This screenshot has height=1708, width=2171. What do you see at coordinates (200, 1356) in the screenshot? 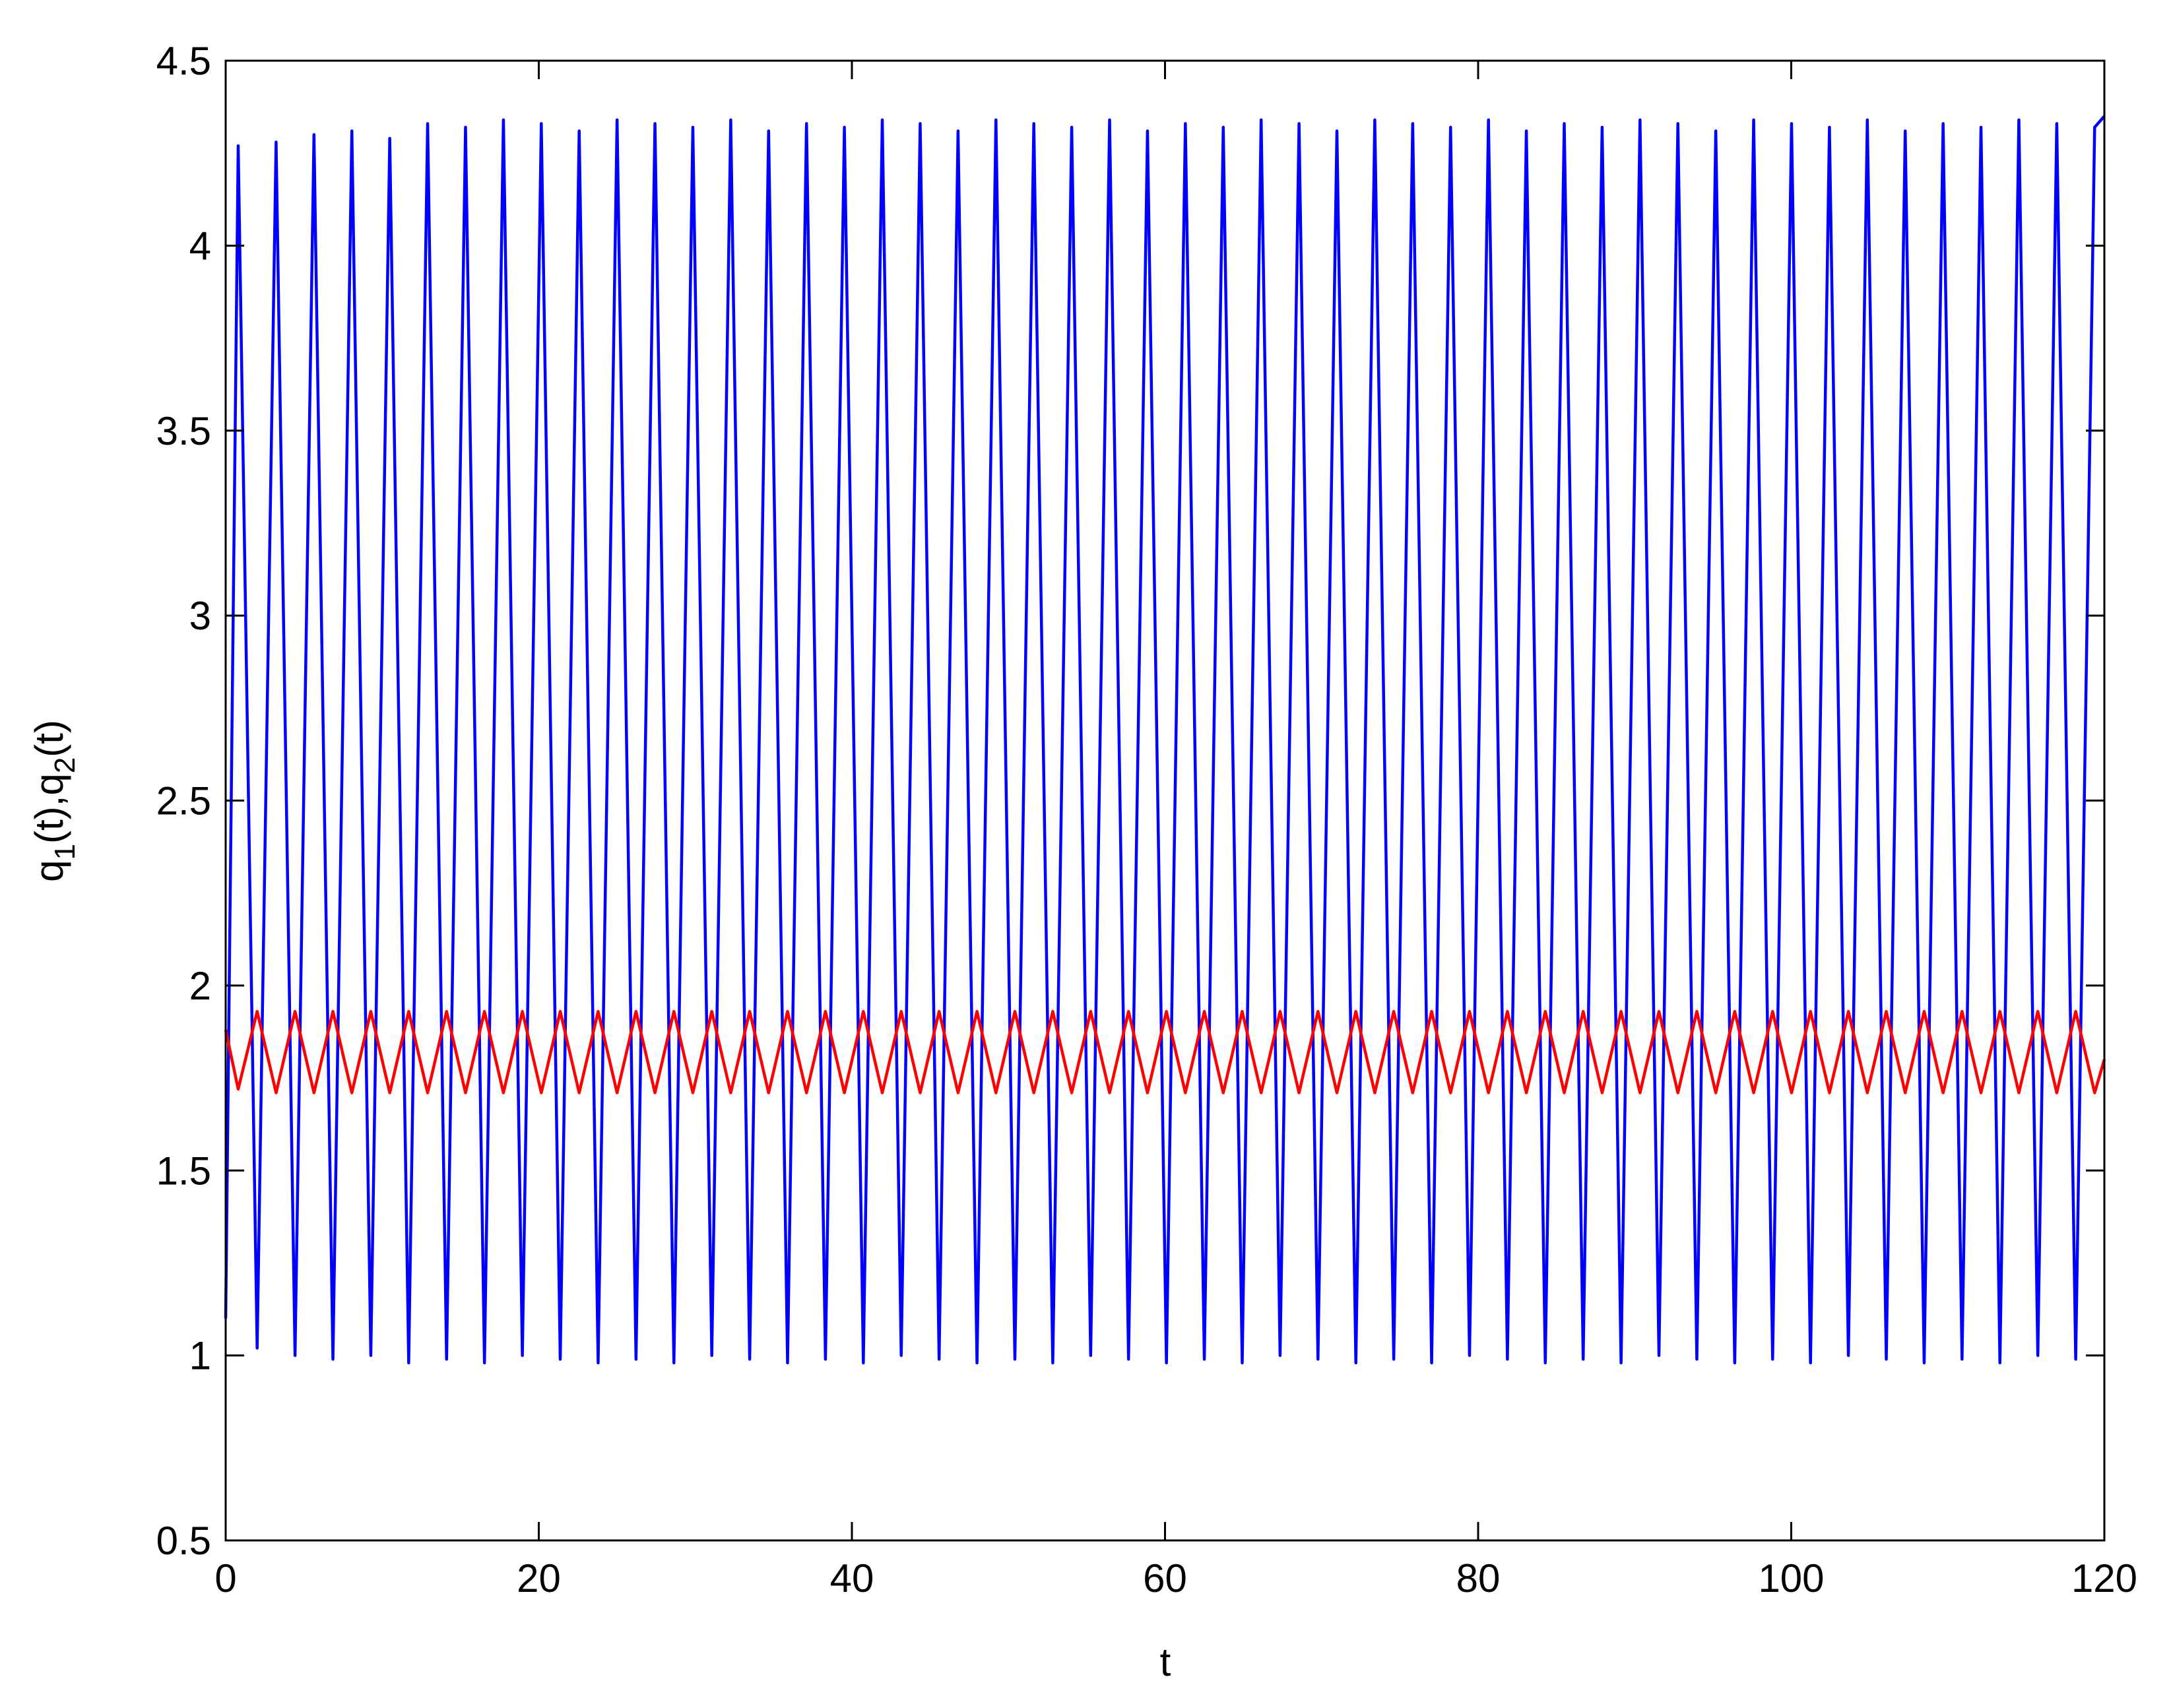
I see `y-tick-label: 1` at bounding box center [200, 1356].